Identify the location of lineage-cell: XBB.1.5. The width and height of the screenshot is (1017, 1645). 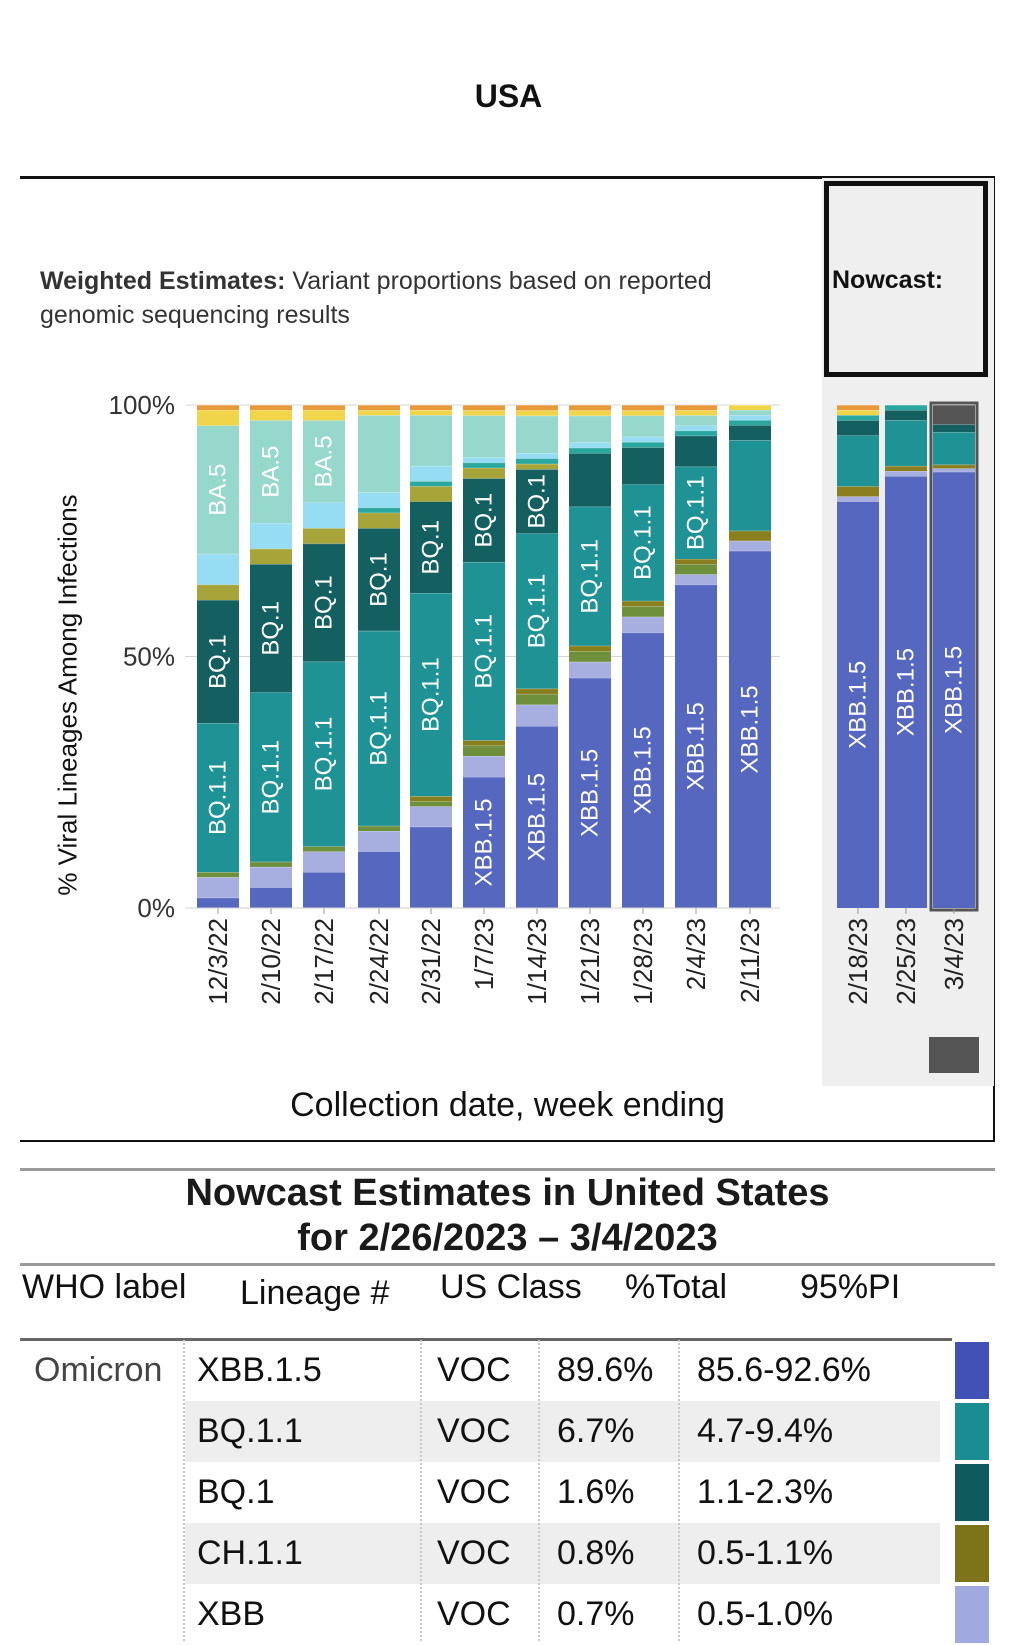
(259, 1370).